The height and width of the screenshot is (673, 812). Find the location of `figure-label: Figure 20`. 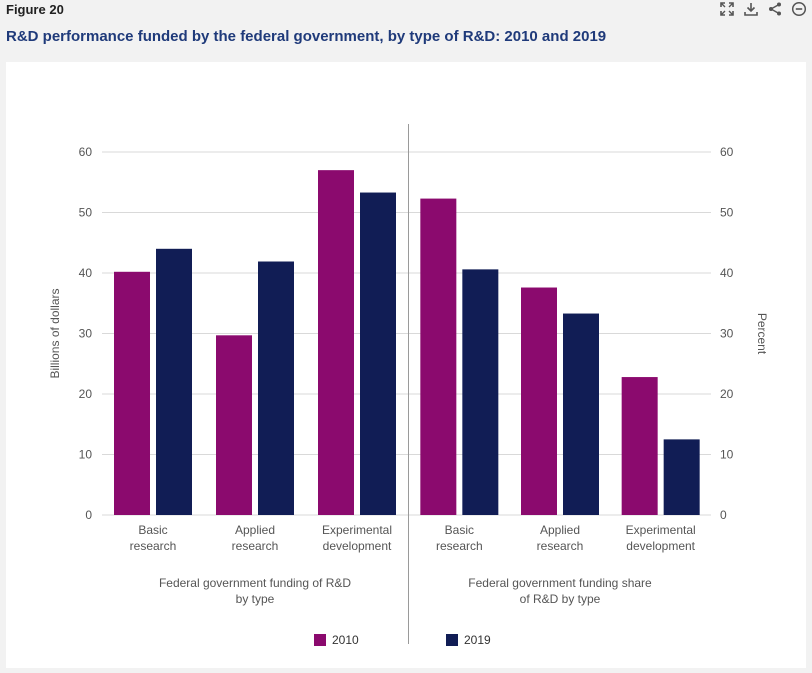

figure-label: Figure 20 is located at coordinates (35, 9).